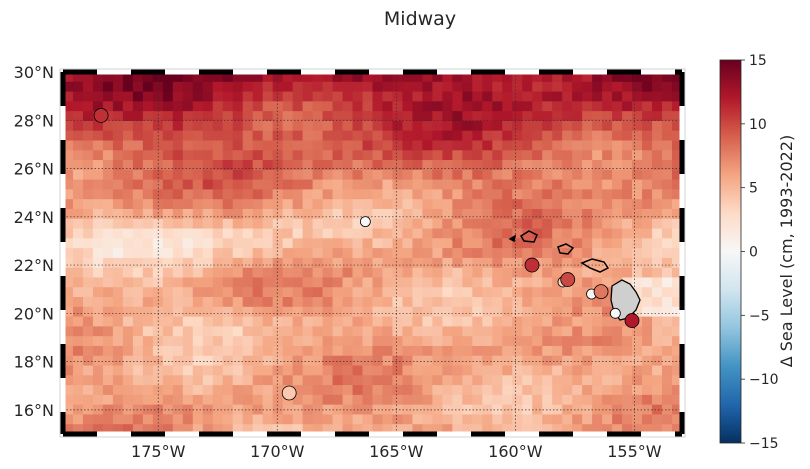  What do you see at coordinates (34, 362) in the screenshot?
I see `lat-tick-label: 18°N` at bounding box center [34, 362].